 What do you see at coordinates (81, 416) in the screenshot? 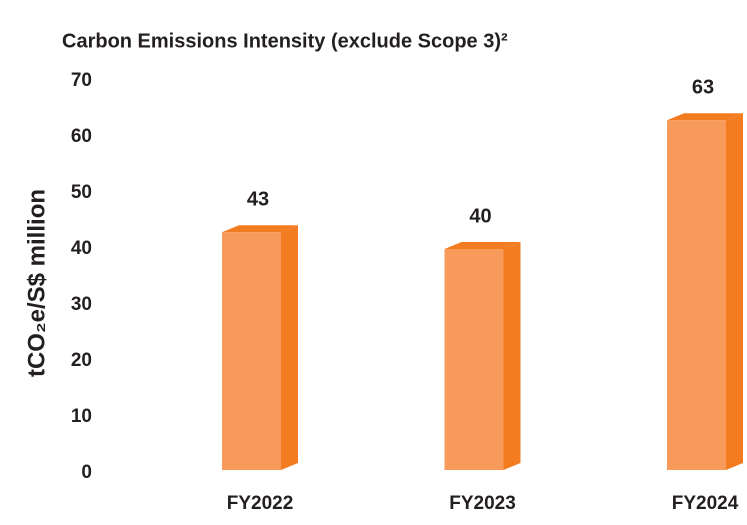
I see `y-tick-label: 10` at bounding box center [81, 416].